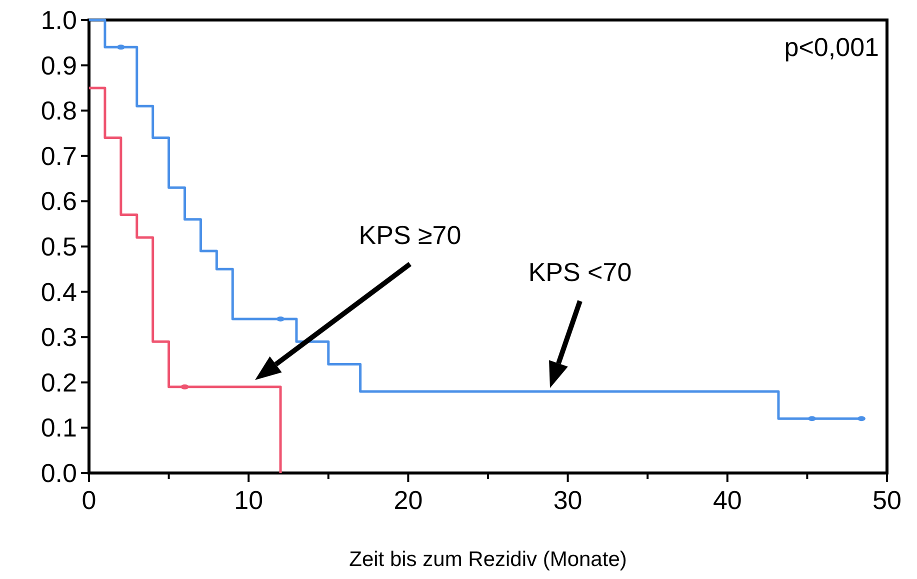 This screenshot has width=917, height=579. What do you see at coordinates (488, 559) in the screenshot?
I see `x-axis-title: Zeit bis zum Rezidiv (Monate)` at bounding box center [488, 559].